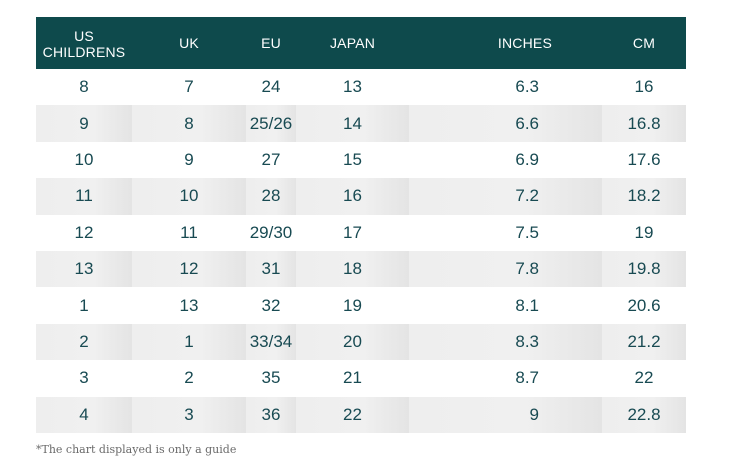 This screenshot has width=730, height=476. Describe the element at coordinates (644, 269) in the screenshot. I see `cell-cm: 19.8` at that location.